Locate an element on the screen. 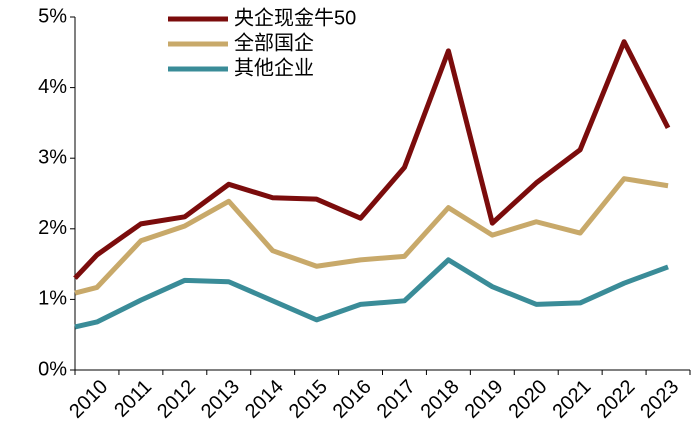 Image resolution: width=700 pixels, height=441 pixels. x-tick-label: 2018 is located at coordinates (440, 399).